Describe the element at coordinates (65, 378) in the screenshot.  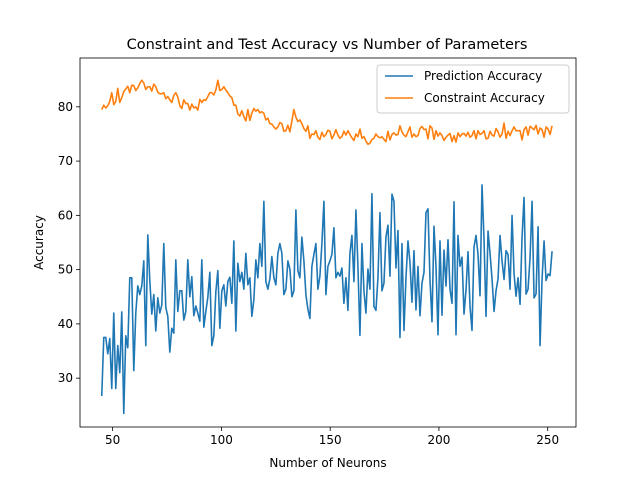
I see `y-tick-label: 30` at that location.